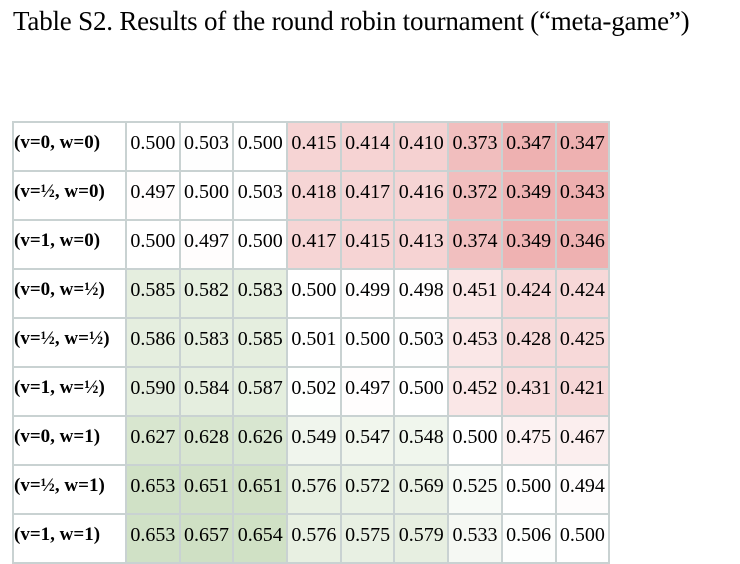  I want to click on value-cell: 0.425, so click(582, 342).